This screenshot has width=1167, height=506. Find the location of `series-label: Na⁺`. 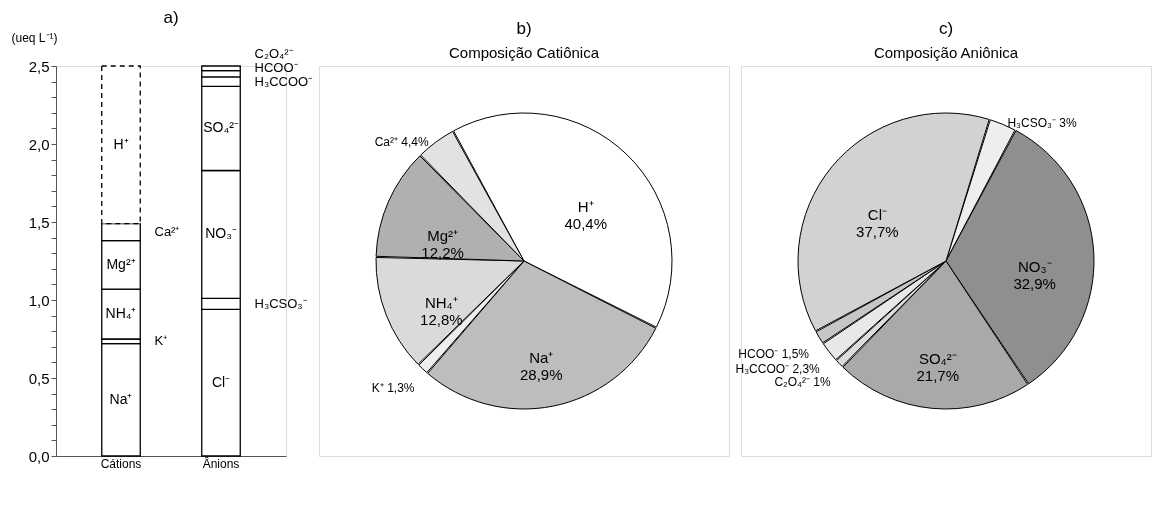

series-label: Na⁺ is located at coordinates (121, 398).